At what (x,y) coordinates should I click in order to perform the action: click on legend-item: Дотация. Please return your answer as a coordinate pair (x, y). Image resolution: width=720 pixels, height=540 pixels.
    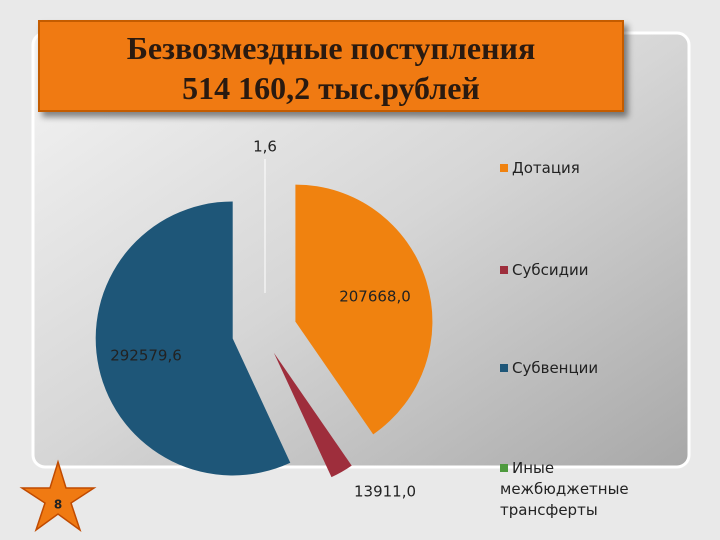
    Looking at the image, I should click on (580, 168).